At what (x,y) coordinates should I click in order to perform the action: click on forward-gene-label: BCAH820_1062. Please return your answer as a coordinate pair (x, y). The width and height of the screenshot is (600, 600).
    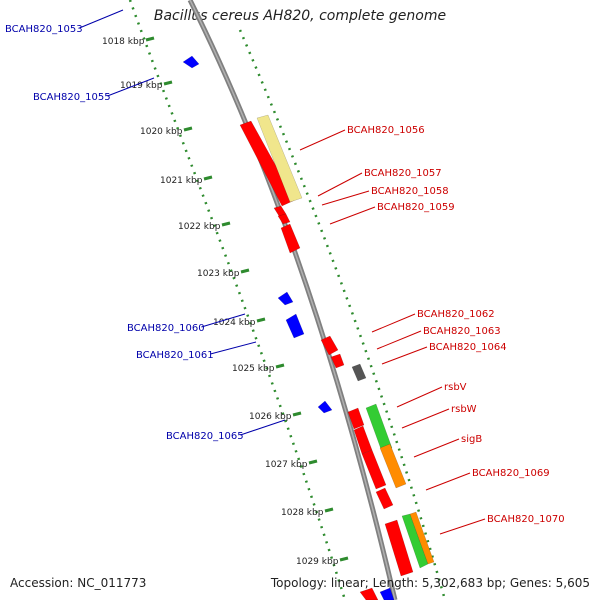
    Looking at the image, I should click on (456, 314).